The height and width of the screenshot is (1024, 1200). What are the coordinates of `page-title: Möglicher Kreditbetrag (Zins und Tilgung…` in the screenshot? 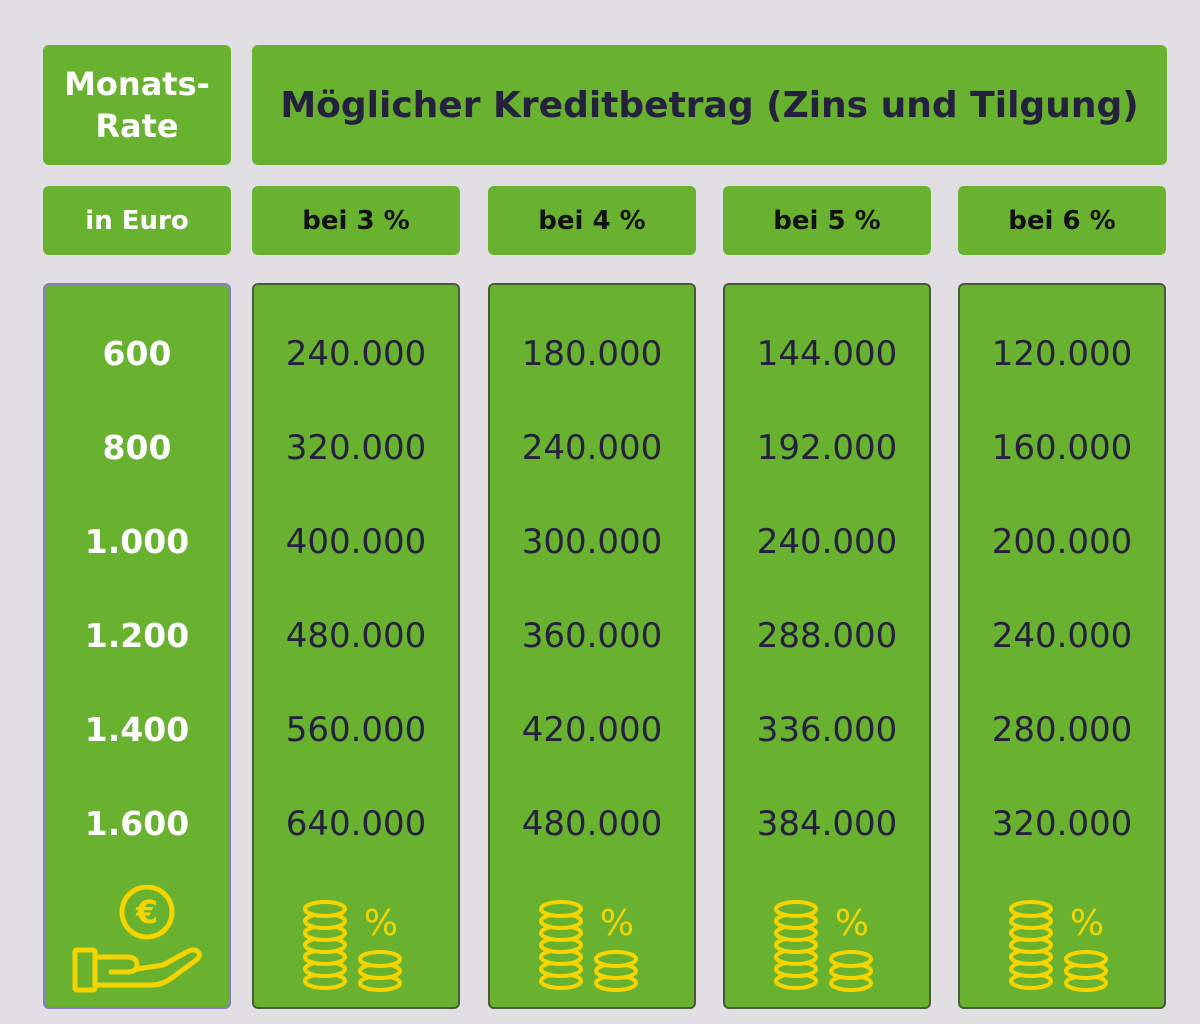 It's located at (709, 105).